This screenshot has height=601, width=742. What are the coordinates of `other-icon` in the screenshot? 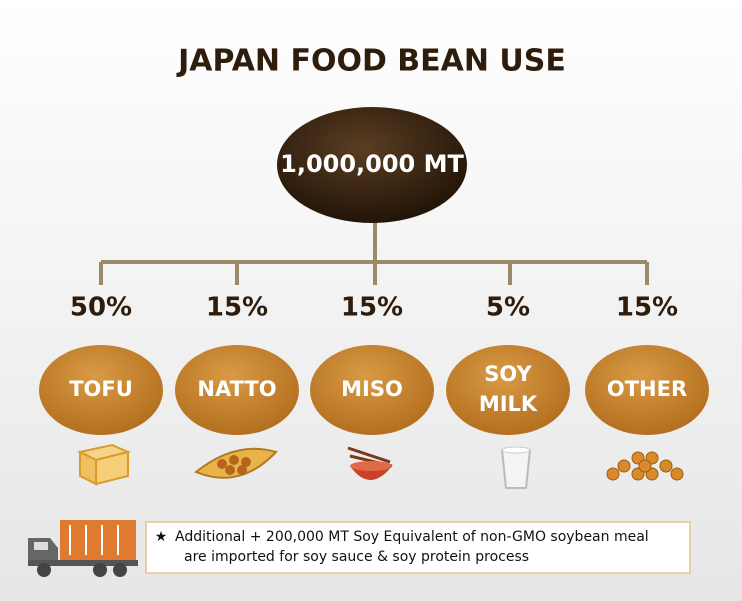 It's located at (645, 466).